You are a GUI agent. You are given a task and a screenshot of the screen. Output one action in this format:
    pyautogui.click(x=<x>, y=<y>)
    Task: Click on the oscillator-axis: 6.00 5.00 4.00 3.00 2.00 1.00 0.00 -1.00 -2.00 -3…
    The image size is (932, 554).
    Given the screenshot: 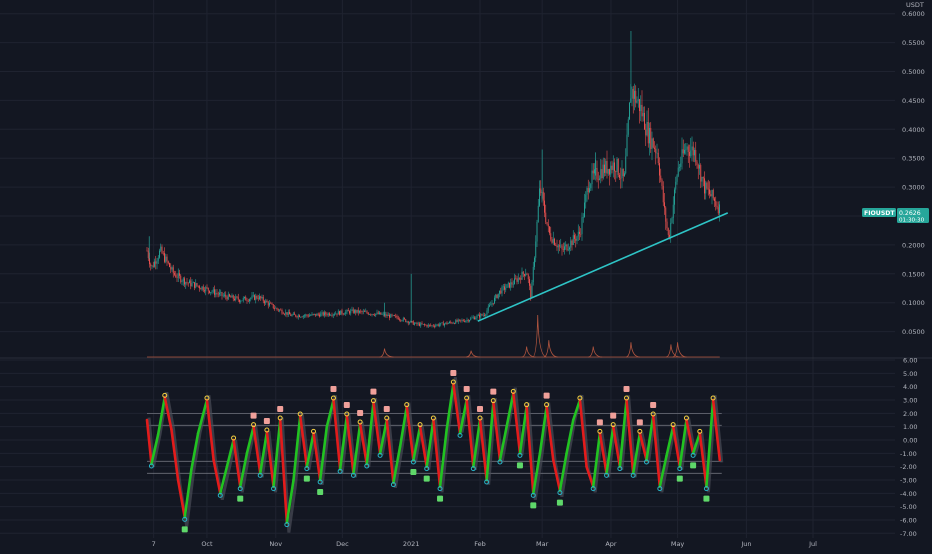 What is the action you would take?
    pyautogui.click(x=908, y=447)
    